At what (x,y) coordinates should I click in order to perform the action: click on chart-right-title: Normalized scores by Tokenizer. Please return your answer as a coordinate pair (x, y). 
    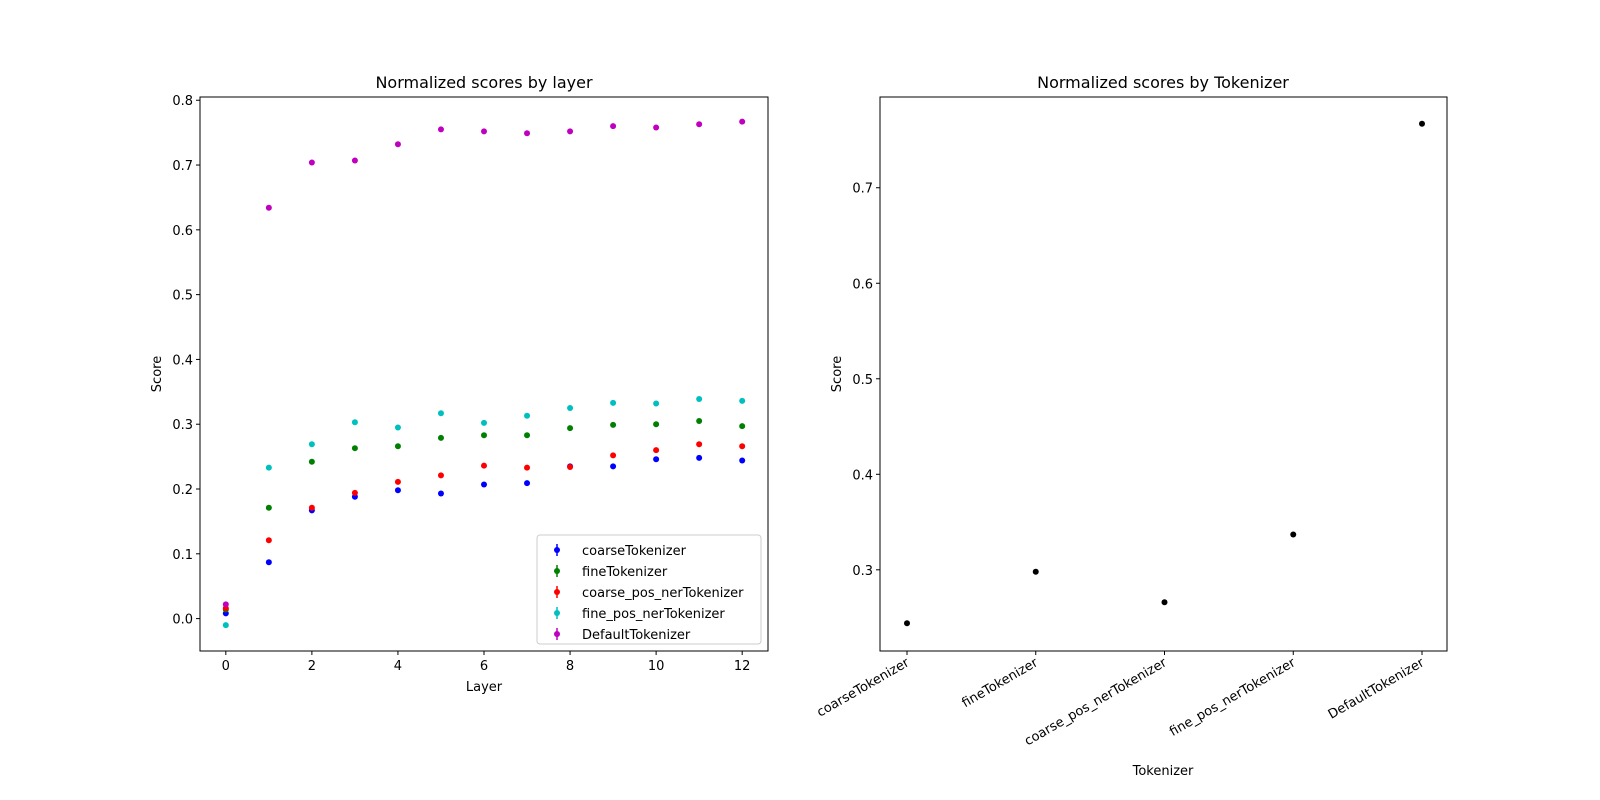
    Looking at the image, I should click on (1163, 82).